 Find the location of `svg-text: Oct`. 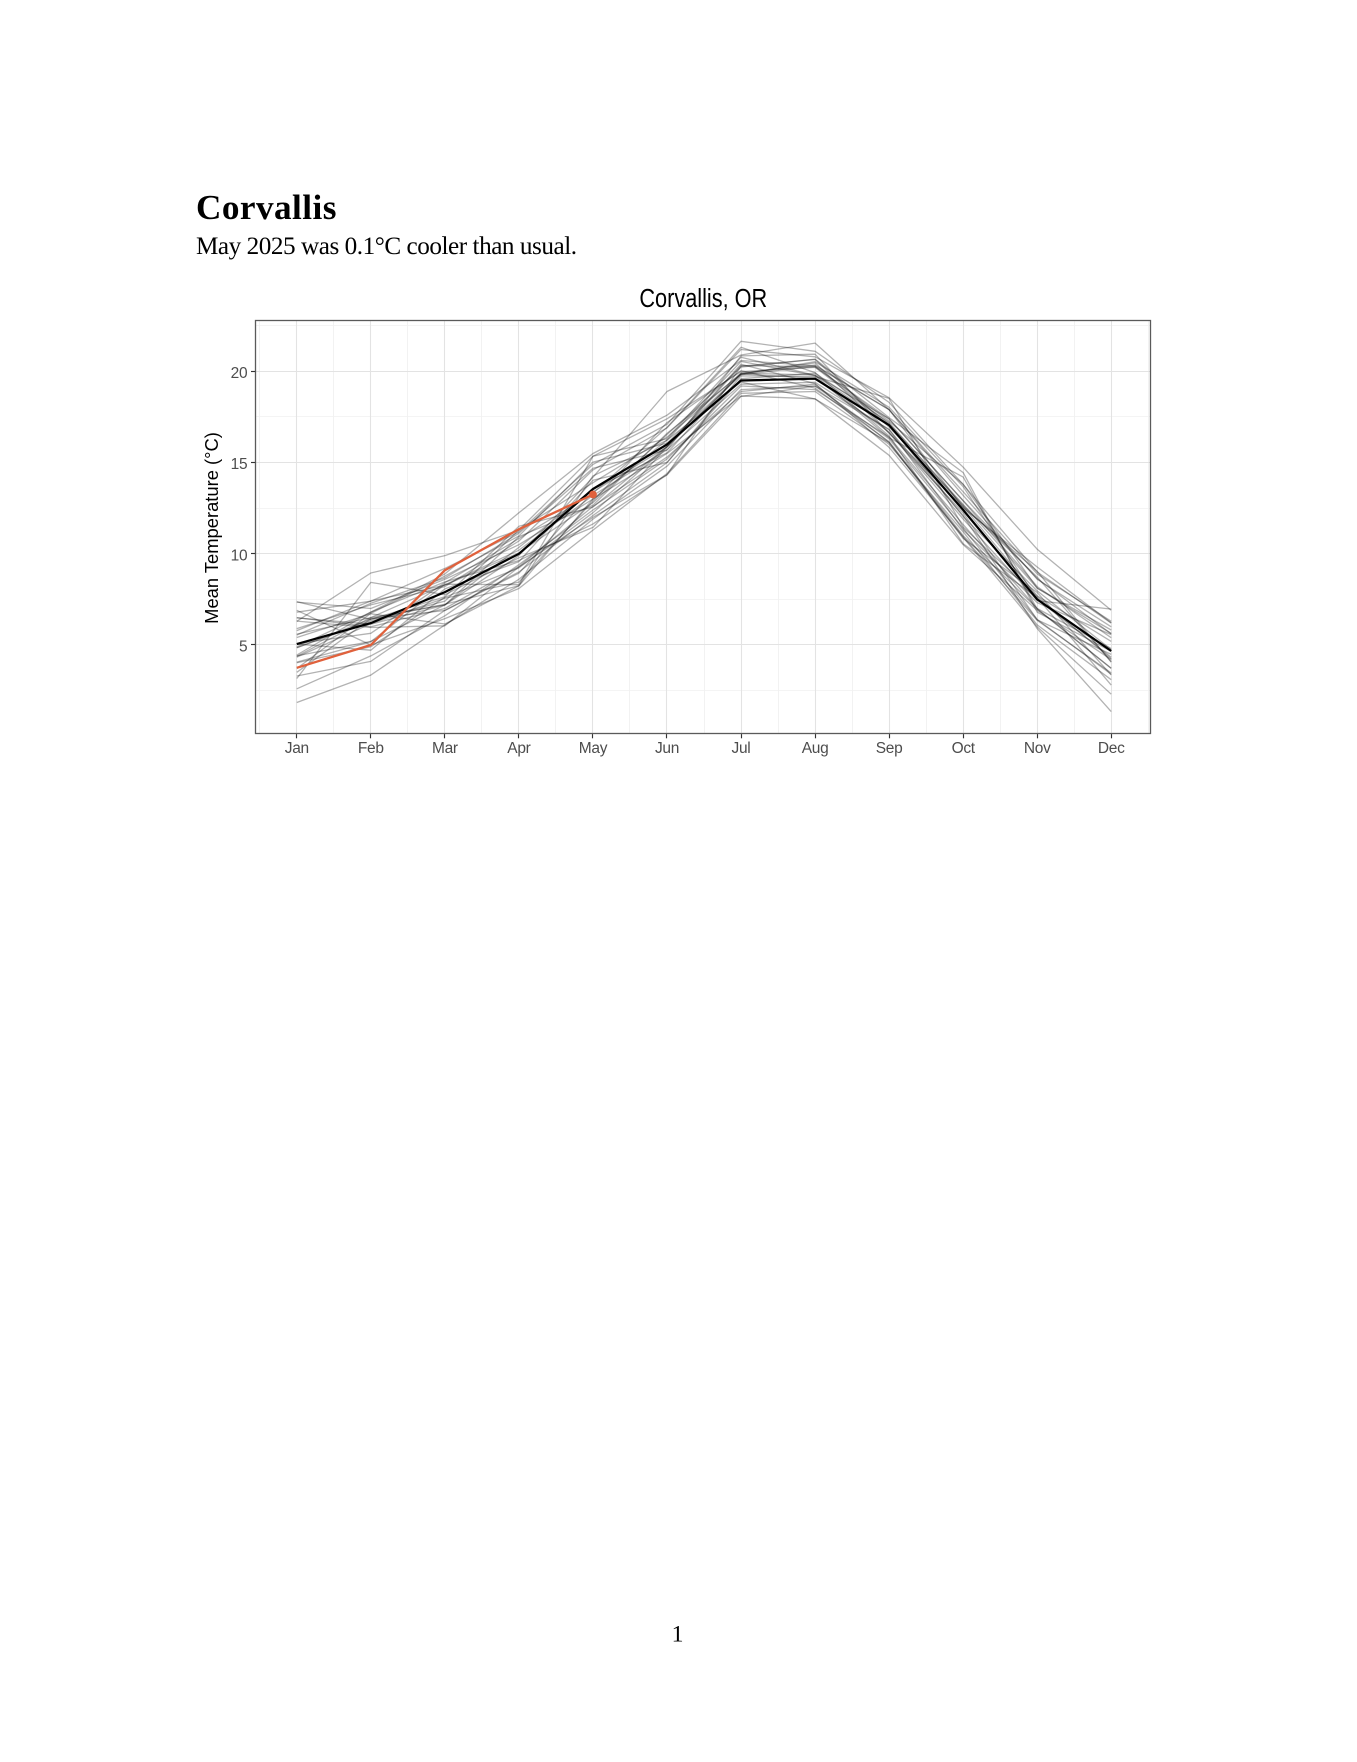

svg-text: Oct is located at coordinates (964, 748).